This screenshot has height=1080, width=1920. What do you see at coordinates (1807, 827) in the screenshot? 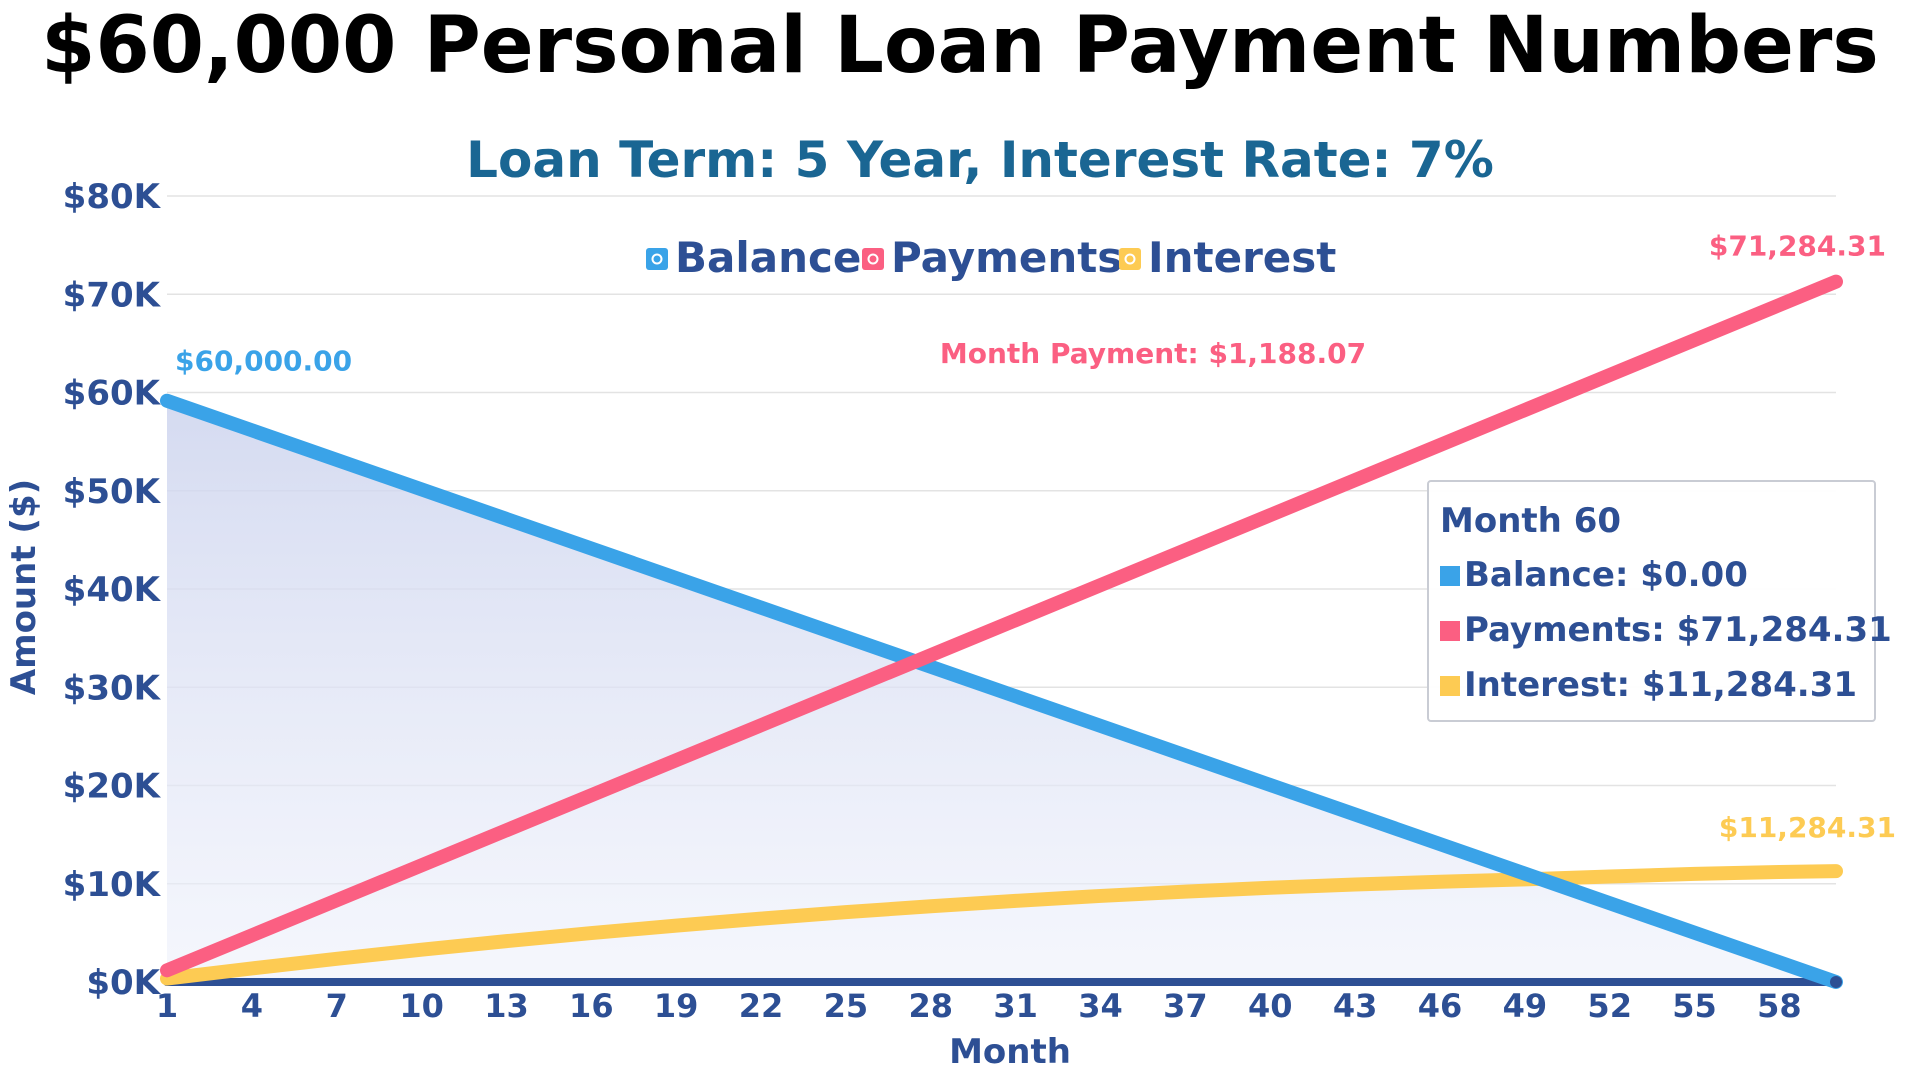
I see `interest-end-label: $11,284.31` at bounding box center [1807, 827].